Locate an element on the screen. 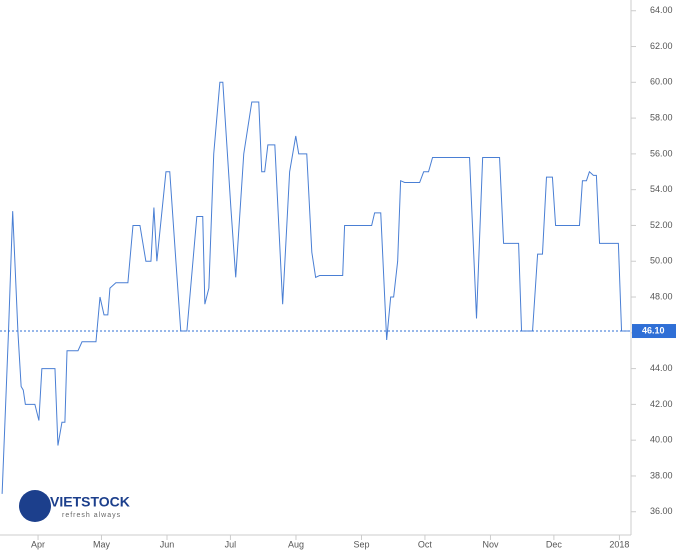 This screenshot has height=553, width=680. y-tick-label: 38.00 is located at coordinates (661, 475).